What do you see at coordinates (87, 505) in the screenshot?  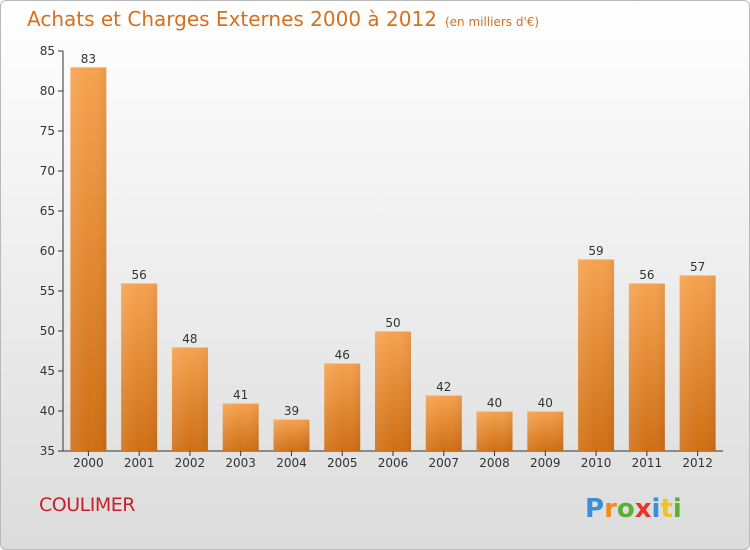 I see `city-name: COULIMER` at bounding box center [87, 505].